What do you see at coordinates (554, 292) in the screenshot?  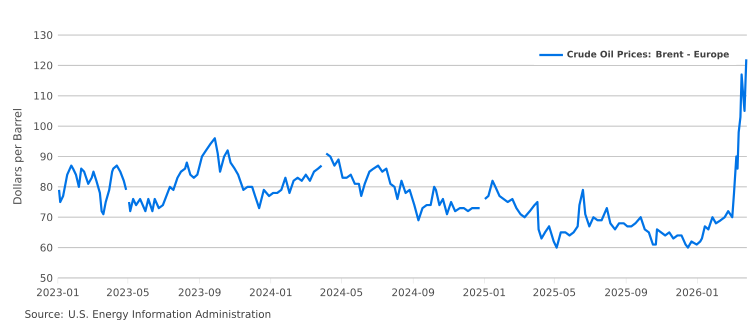 I see `x-tick-label: 2025-05` at bounding box center [554, 292].